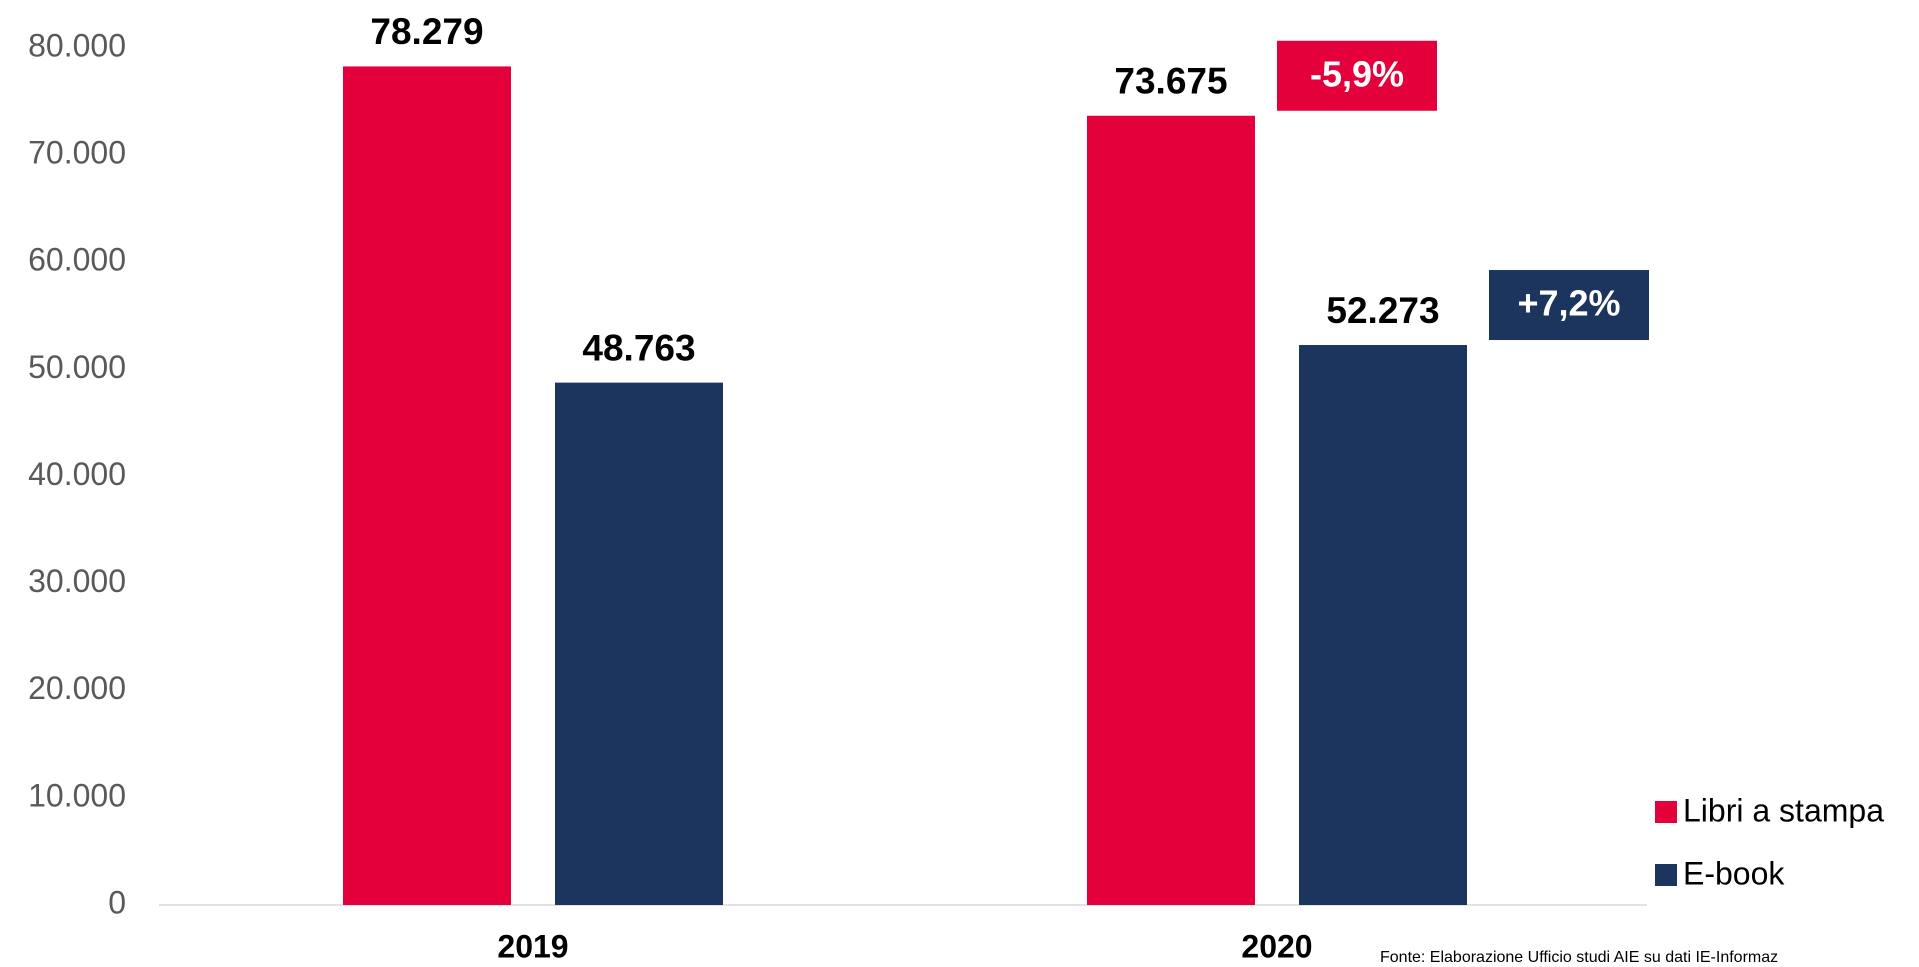  Describe the element at coordinates (1783, 810) in the screenshot. I see `legend-label: Libri a stampa` at that location.